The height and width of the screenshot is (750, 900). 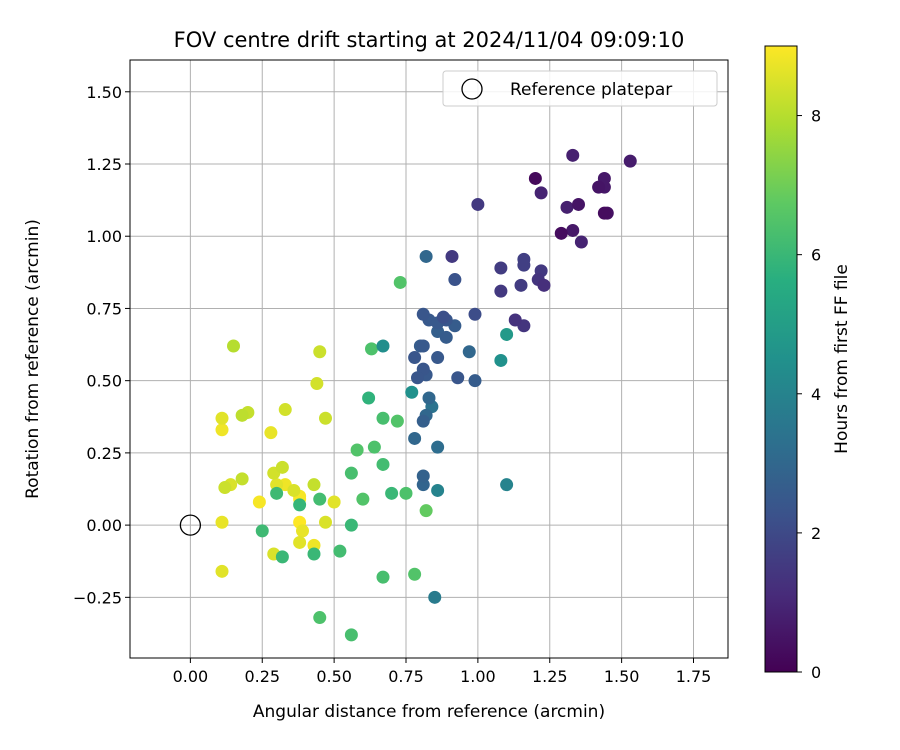 I want to click on colorbar-bar, so click(x=781, y=359).